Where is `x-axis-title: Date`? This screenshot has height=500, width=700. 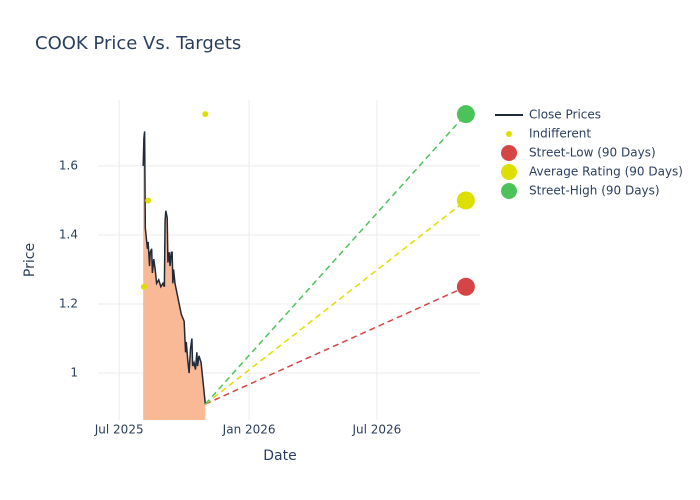
x-axis-title: Date is located at coordinates (279, 456).